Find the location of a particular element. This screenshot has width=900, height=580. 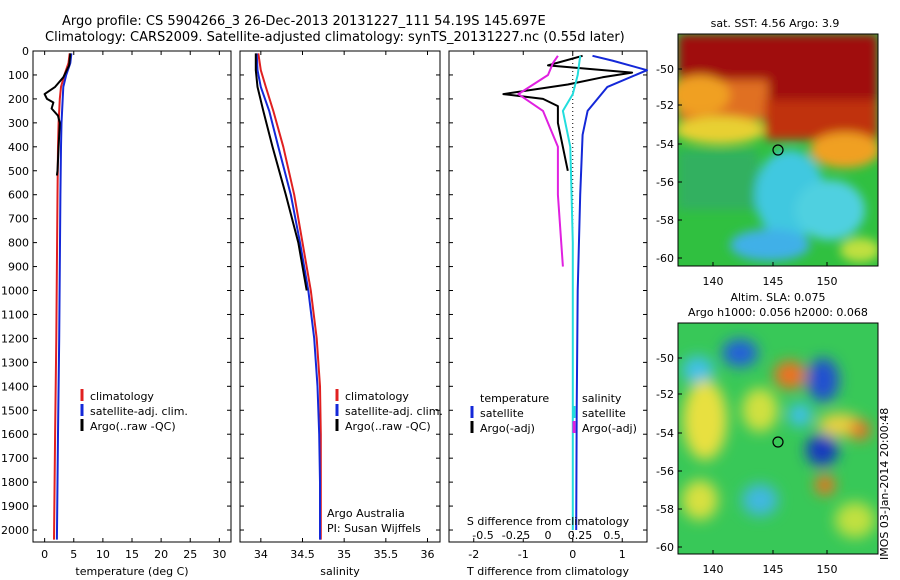

y-tick-label: 1300 is located at coordinates (15, 362).